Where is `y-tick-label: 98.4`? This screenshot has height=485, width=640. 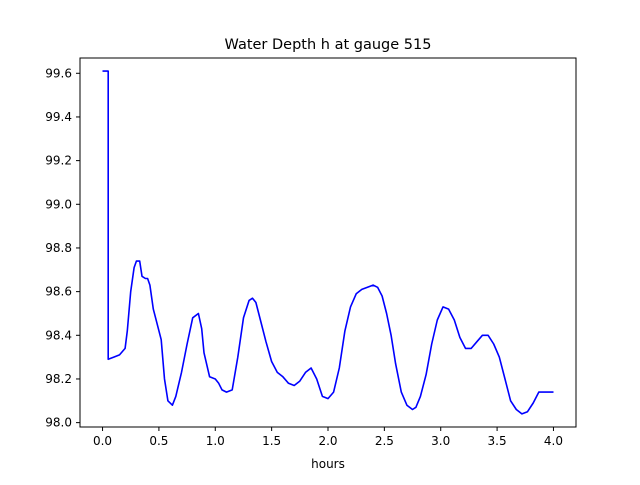
y-tick-label: 98.4 is located at coordinates (58, 335).